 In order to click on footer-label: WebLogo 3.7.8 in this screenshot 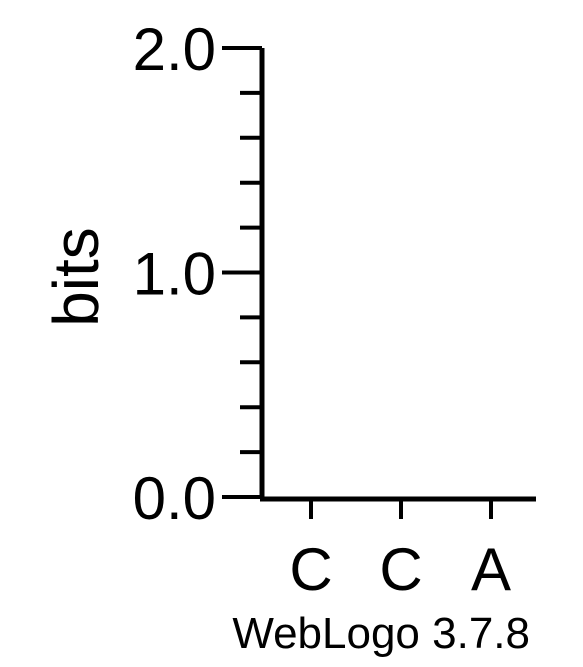, I will do `click(381, 633)`.